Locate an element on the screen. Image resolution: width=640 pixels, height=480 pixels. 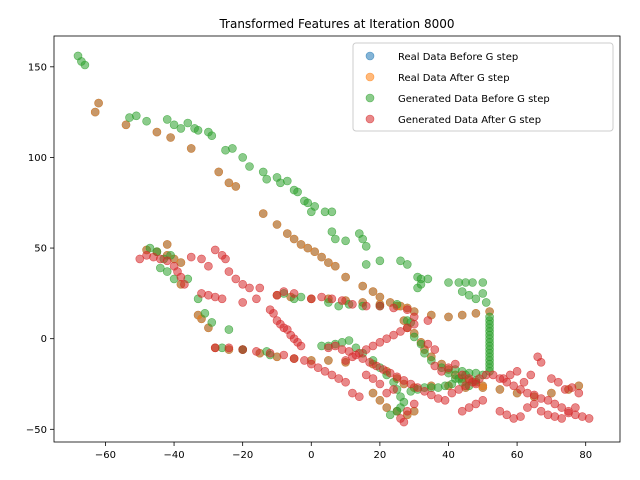
legend-label: Real Data After G step is located at coordinates (454, 78).